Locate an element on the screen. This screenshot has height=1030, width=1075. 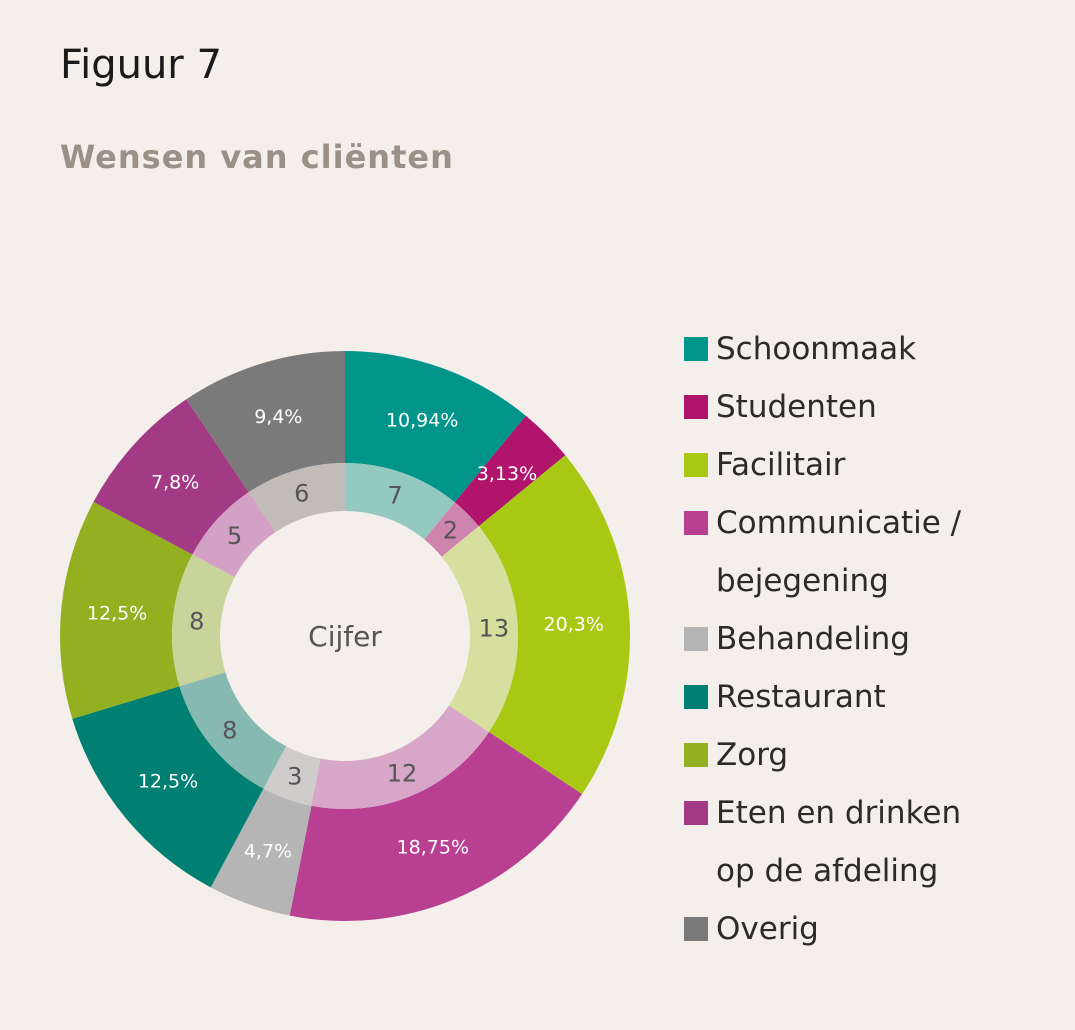
chart-title: Wensen van cliënten is located at coordinates (257, 157).